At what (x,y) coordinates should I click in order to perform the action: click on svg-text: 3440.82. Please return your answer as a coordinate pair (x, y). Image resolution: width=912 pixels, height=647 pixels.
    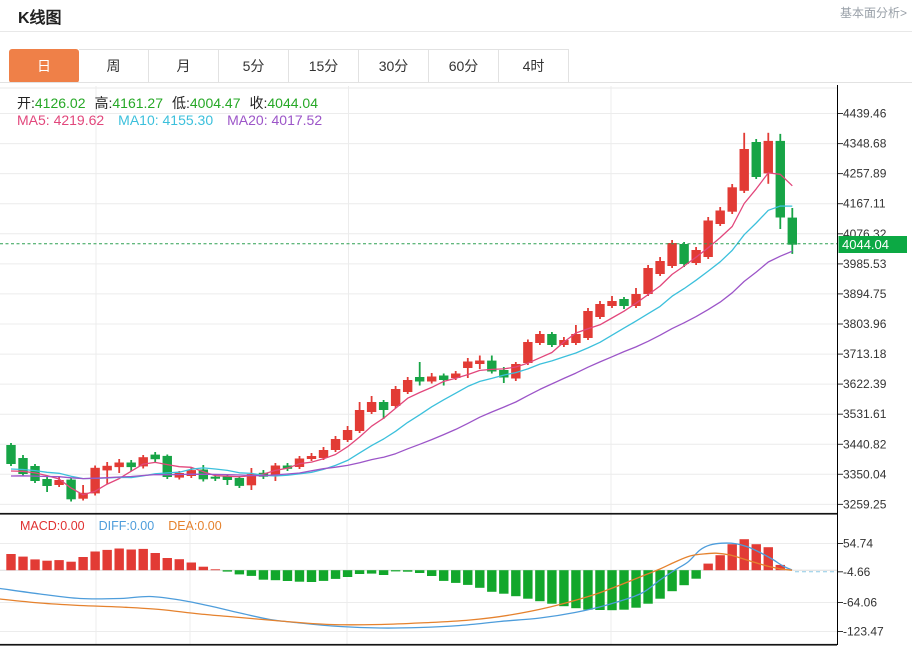
    Looking at the image, I should click on (865, 444).